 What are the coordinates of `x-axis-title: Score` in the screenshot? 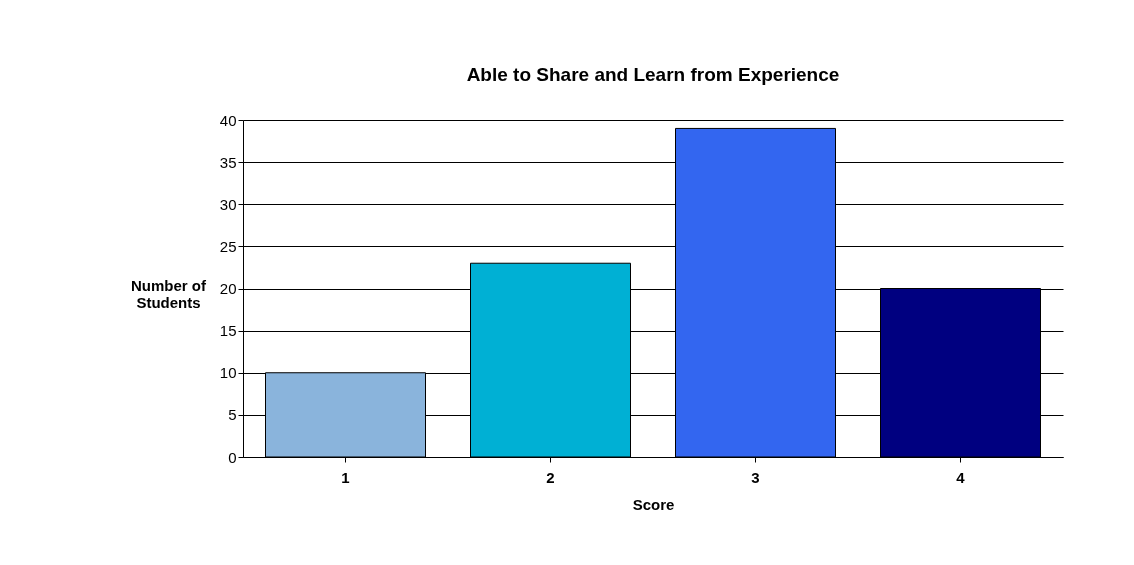 It's located at (653, 504).